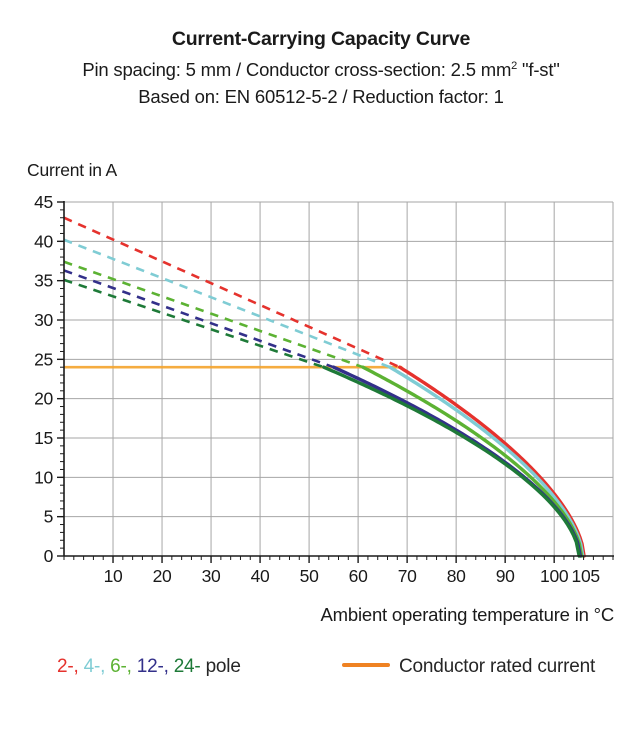  I want to click on x-tick-label: 30, so click(211, 576).